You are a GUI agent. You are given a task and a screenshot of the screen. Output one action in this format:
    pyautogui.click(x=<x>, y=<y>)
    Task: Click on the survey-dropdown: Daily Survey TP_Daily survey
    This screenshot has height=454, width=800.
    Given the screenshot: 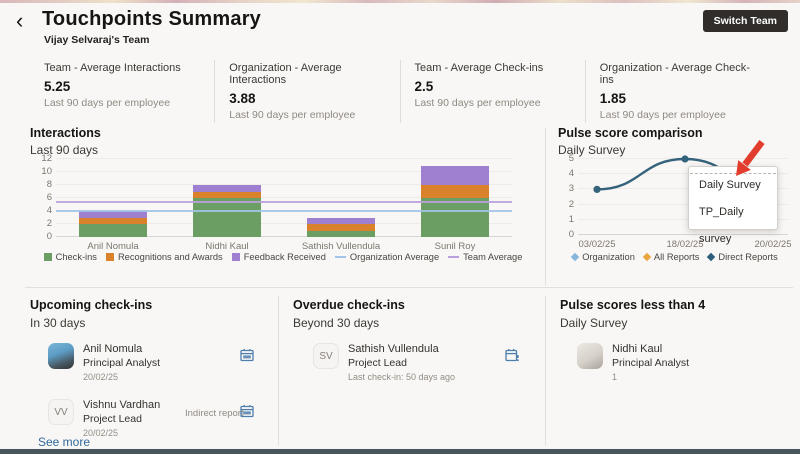 What is the action you would take?
    pyautogui.click(x=733, y=205)
    